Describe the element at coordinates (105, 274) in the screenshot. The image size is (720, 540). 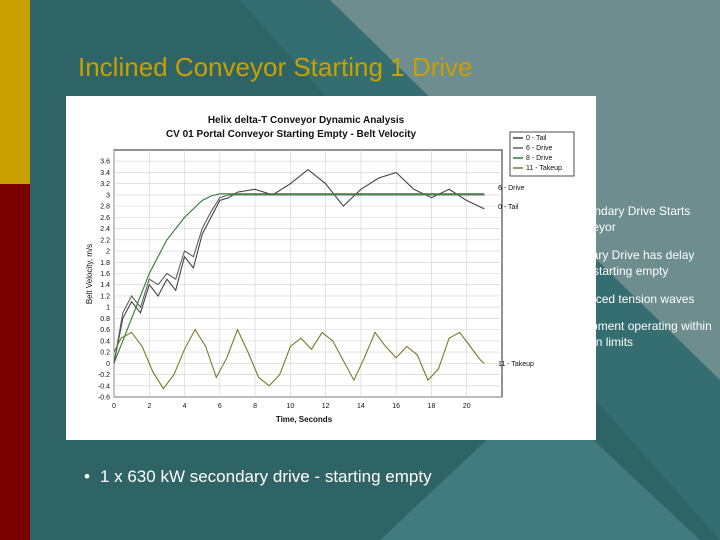
I see `y-tick-label: 1.6` at that location.